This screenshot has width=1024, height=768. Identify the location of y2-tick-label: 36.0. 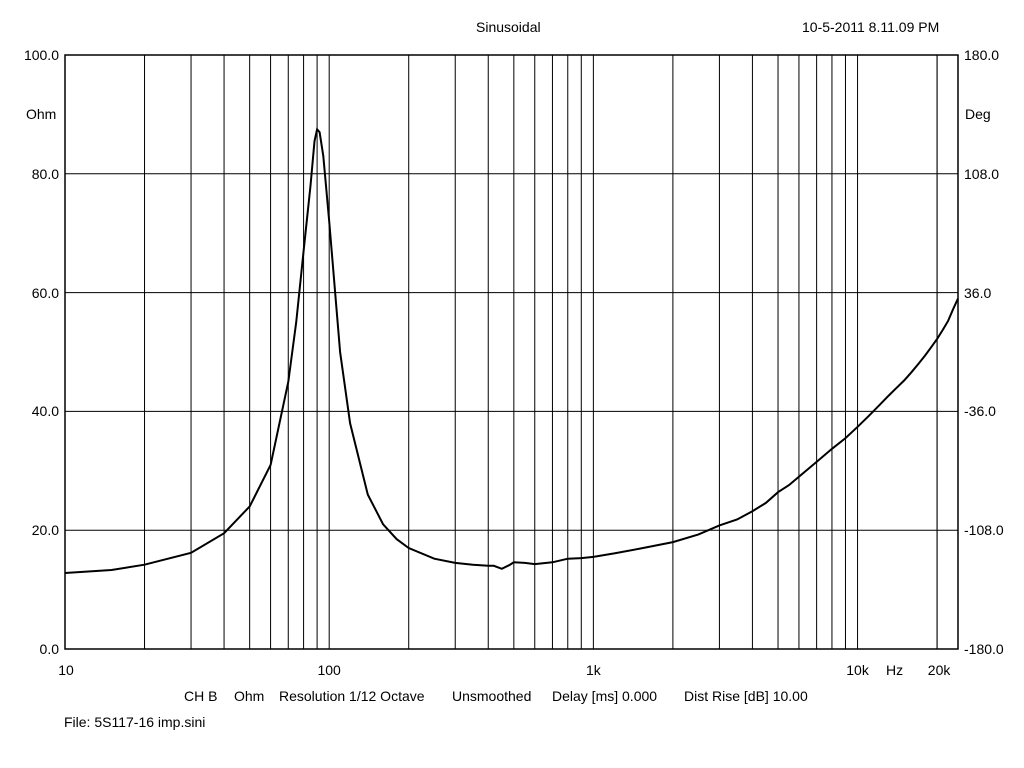
(978, 292).